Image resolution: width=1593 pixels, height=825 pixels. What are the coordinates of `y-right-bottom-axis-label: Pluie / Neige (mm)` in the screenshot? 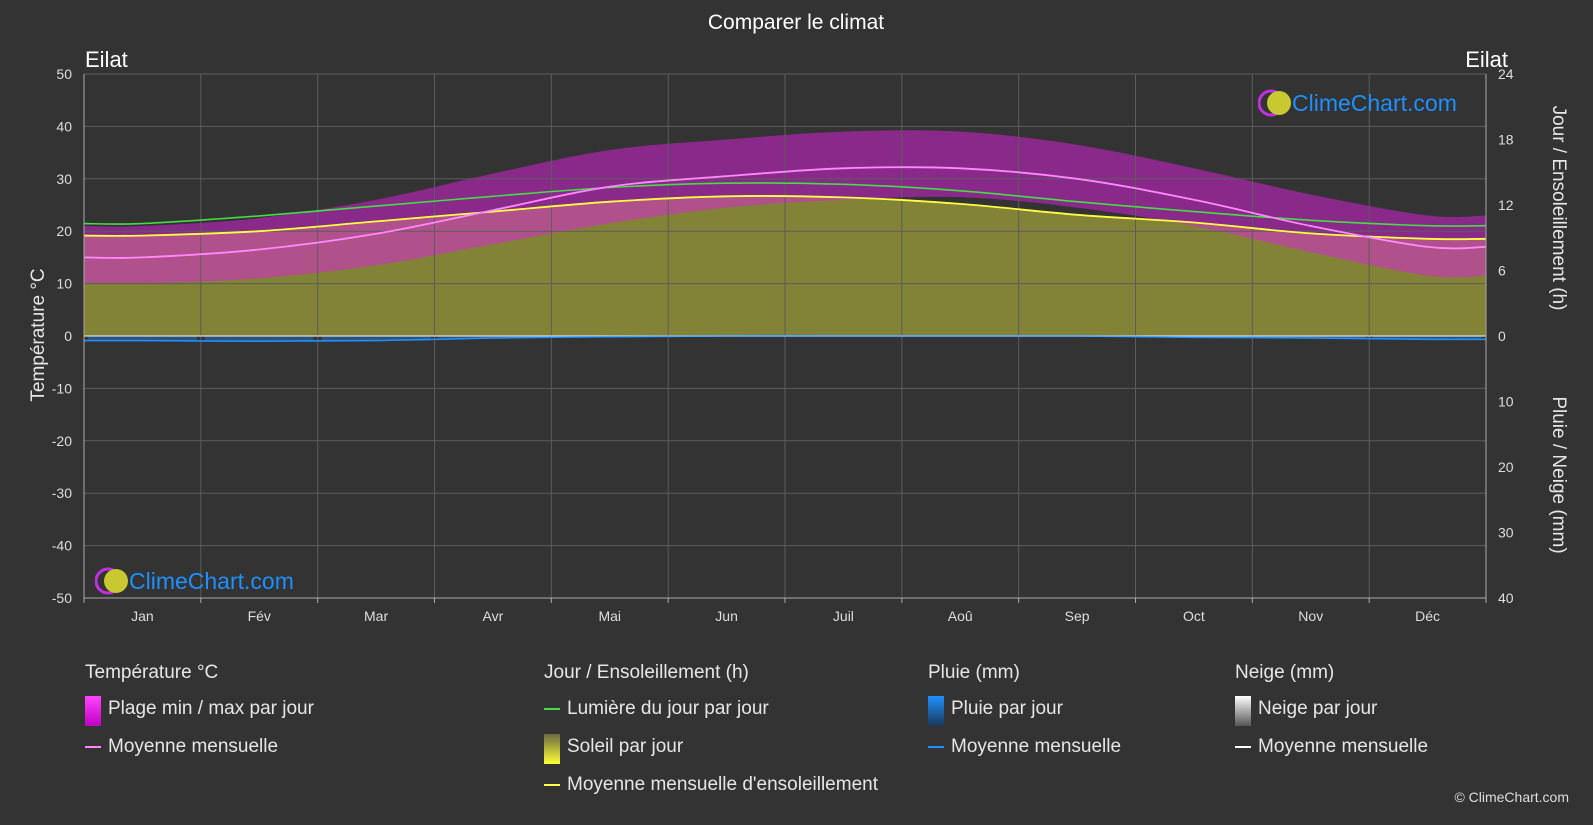 It's located at (1558, 474).